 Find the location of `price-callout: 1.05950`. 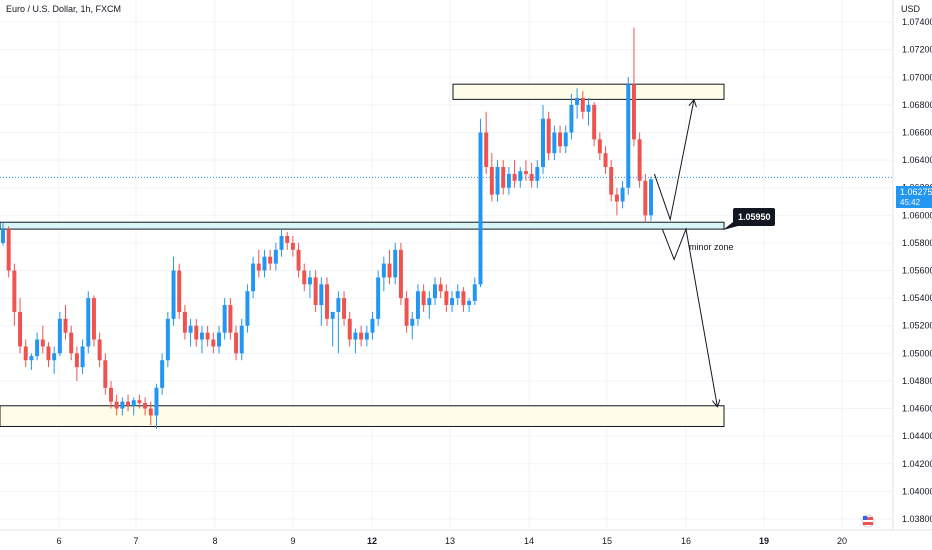

price-callout: 1.05950 is located at coordinates (749, 219).